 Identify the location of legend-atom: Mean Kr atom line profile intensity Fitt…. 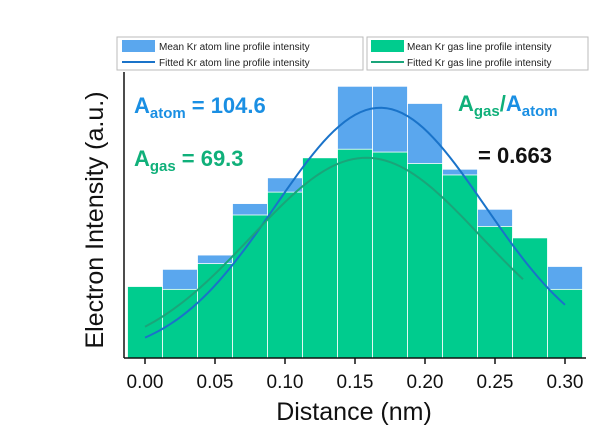
(240, 53).